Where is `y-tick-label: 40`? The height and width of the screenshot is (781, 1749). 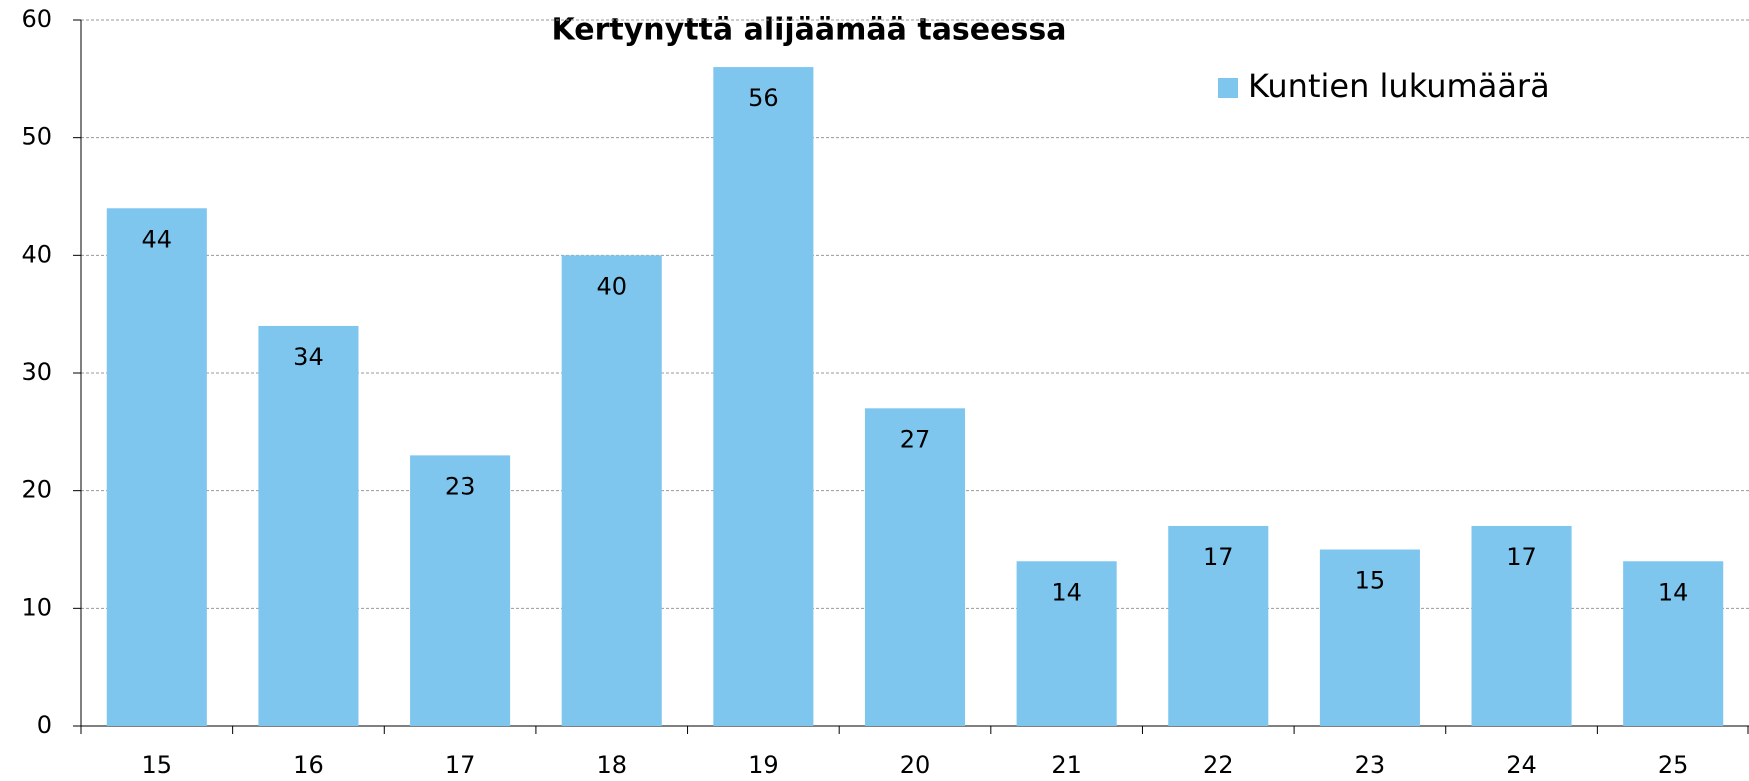 y-tick-label: 40 is located at coordinates (36, 254).